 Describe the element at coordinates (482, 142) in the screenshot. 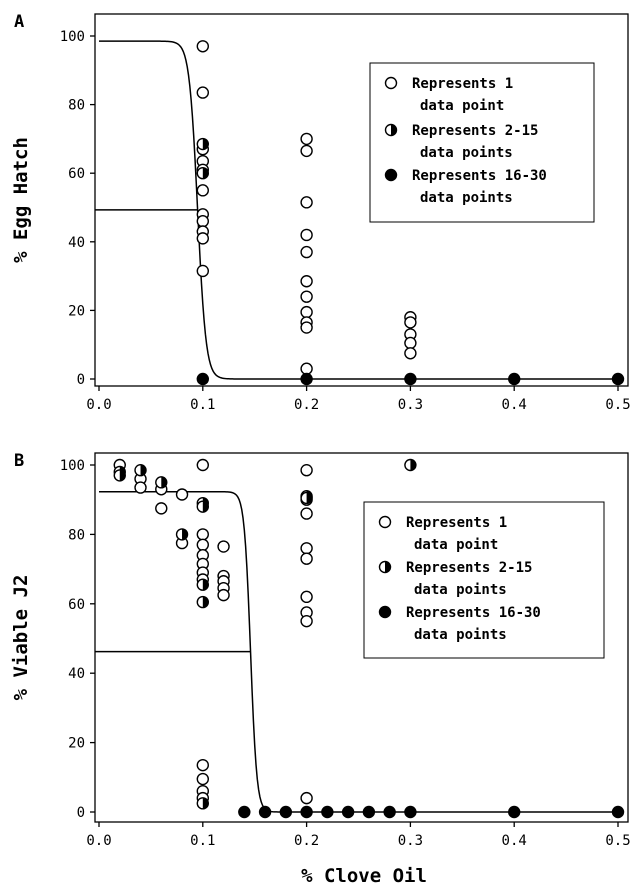

I see `legend-box` at that location.